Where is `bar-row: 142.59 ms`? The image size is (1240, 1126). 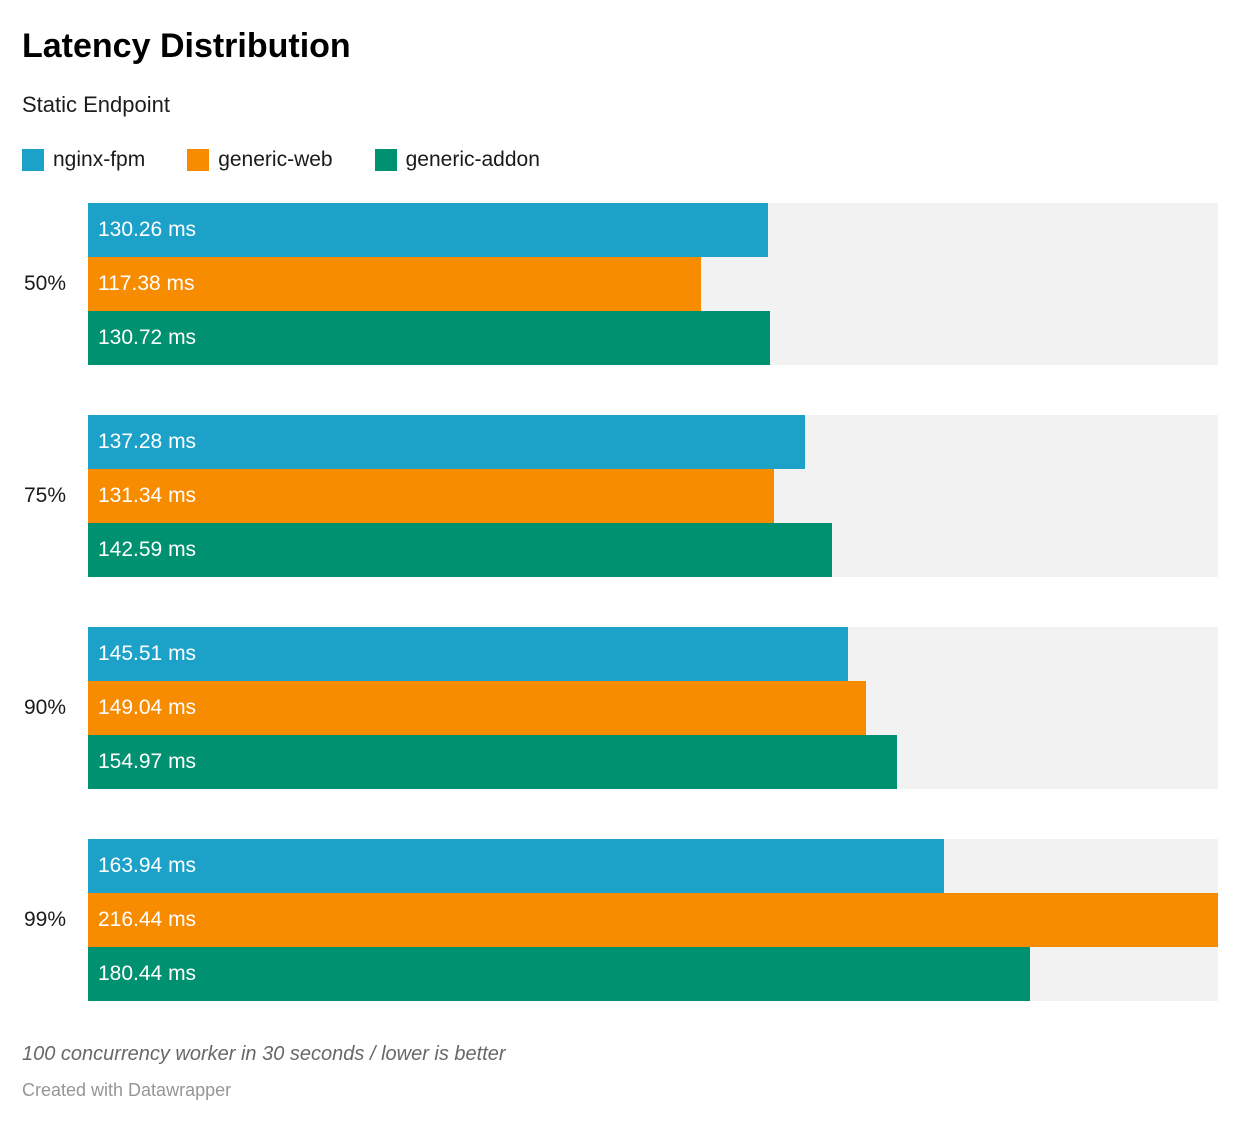
bar-row: 142.59 ms is located at coordinates (653, 550).